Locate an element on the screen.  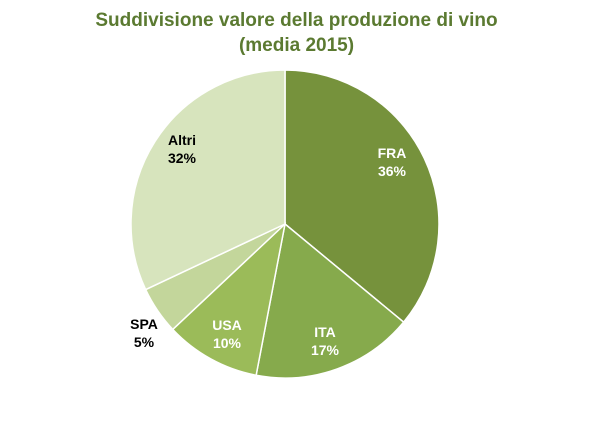
slice-label-fra: FRA 36% is located at coordinates (392, 162).